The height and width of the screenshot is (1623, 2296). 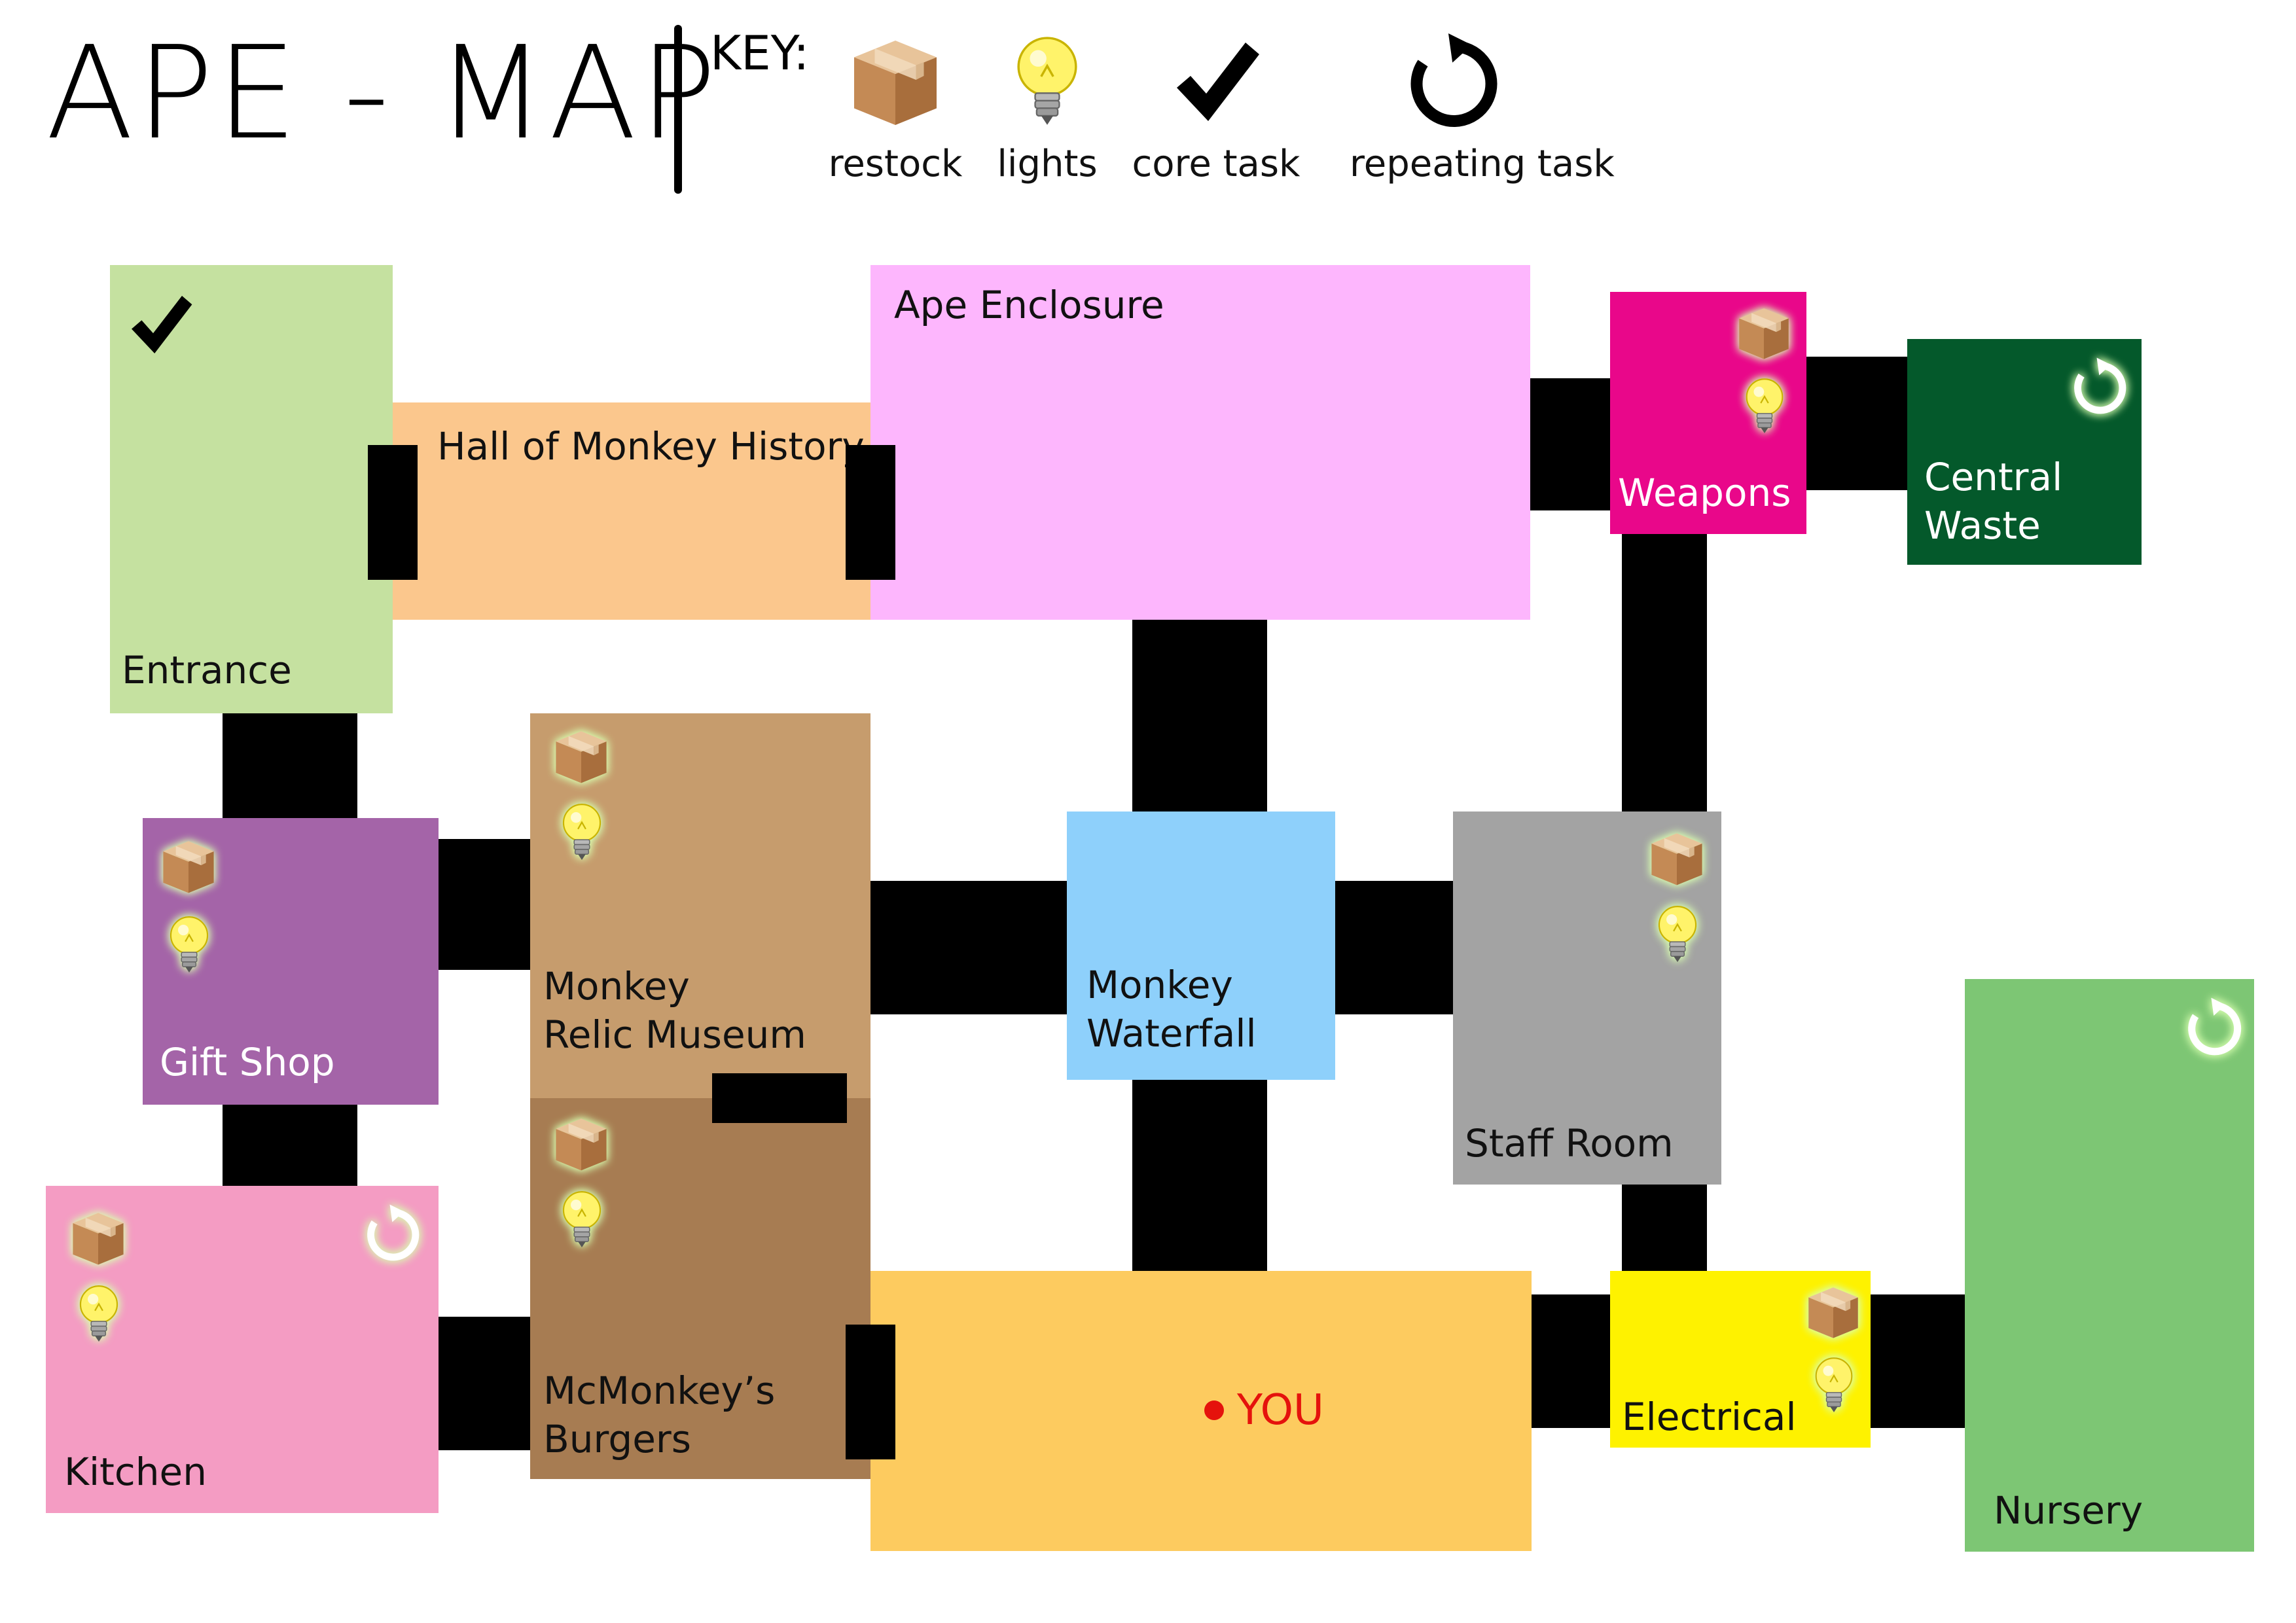 What do you see at coordinates (1201, 946) in the screenshot?
I see `room-monkey-waterfall: Monkey Waterfall` at bounding box center [1201, 946].